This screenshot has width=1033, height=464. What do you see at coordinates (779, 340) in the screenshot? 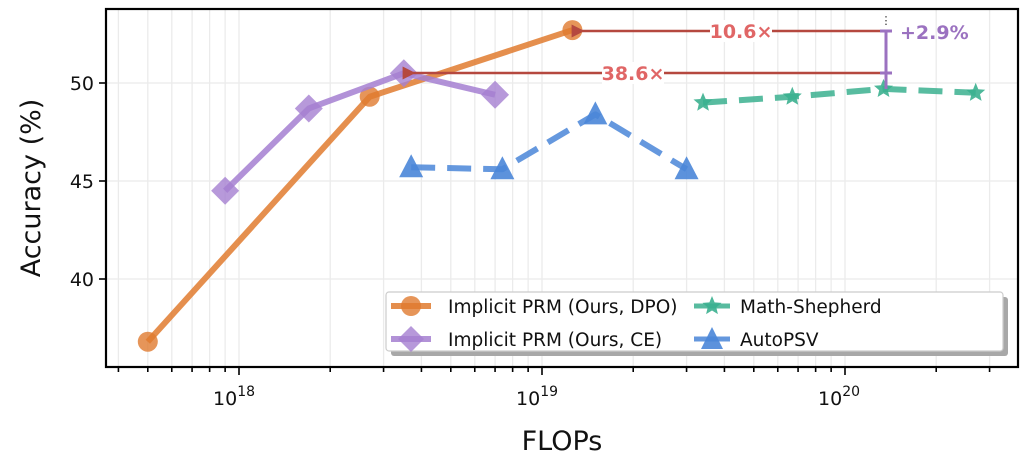
I see `svg-text: AutoPSV` at bounding box center [779, 340].